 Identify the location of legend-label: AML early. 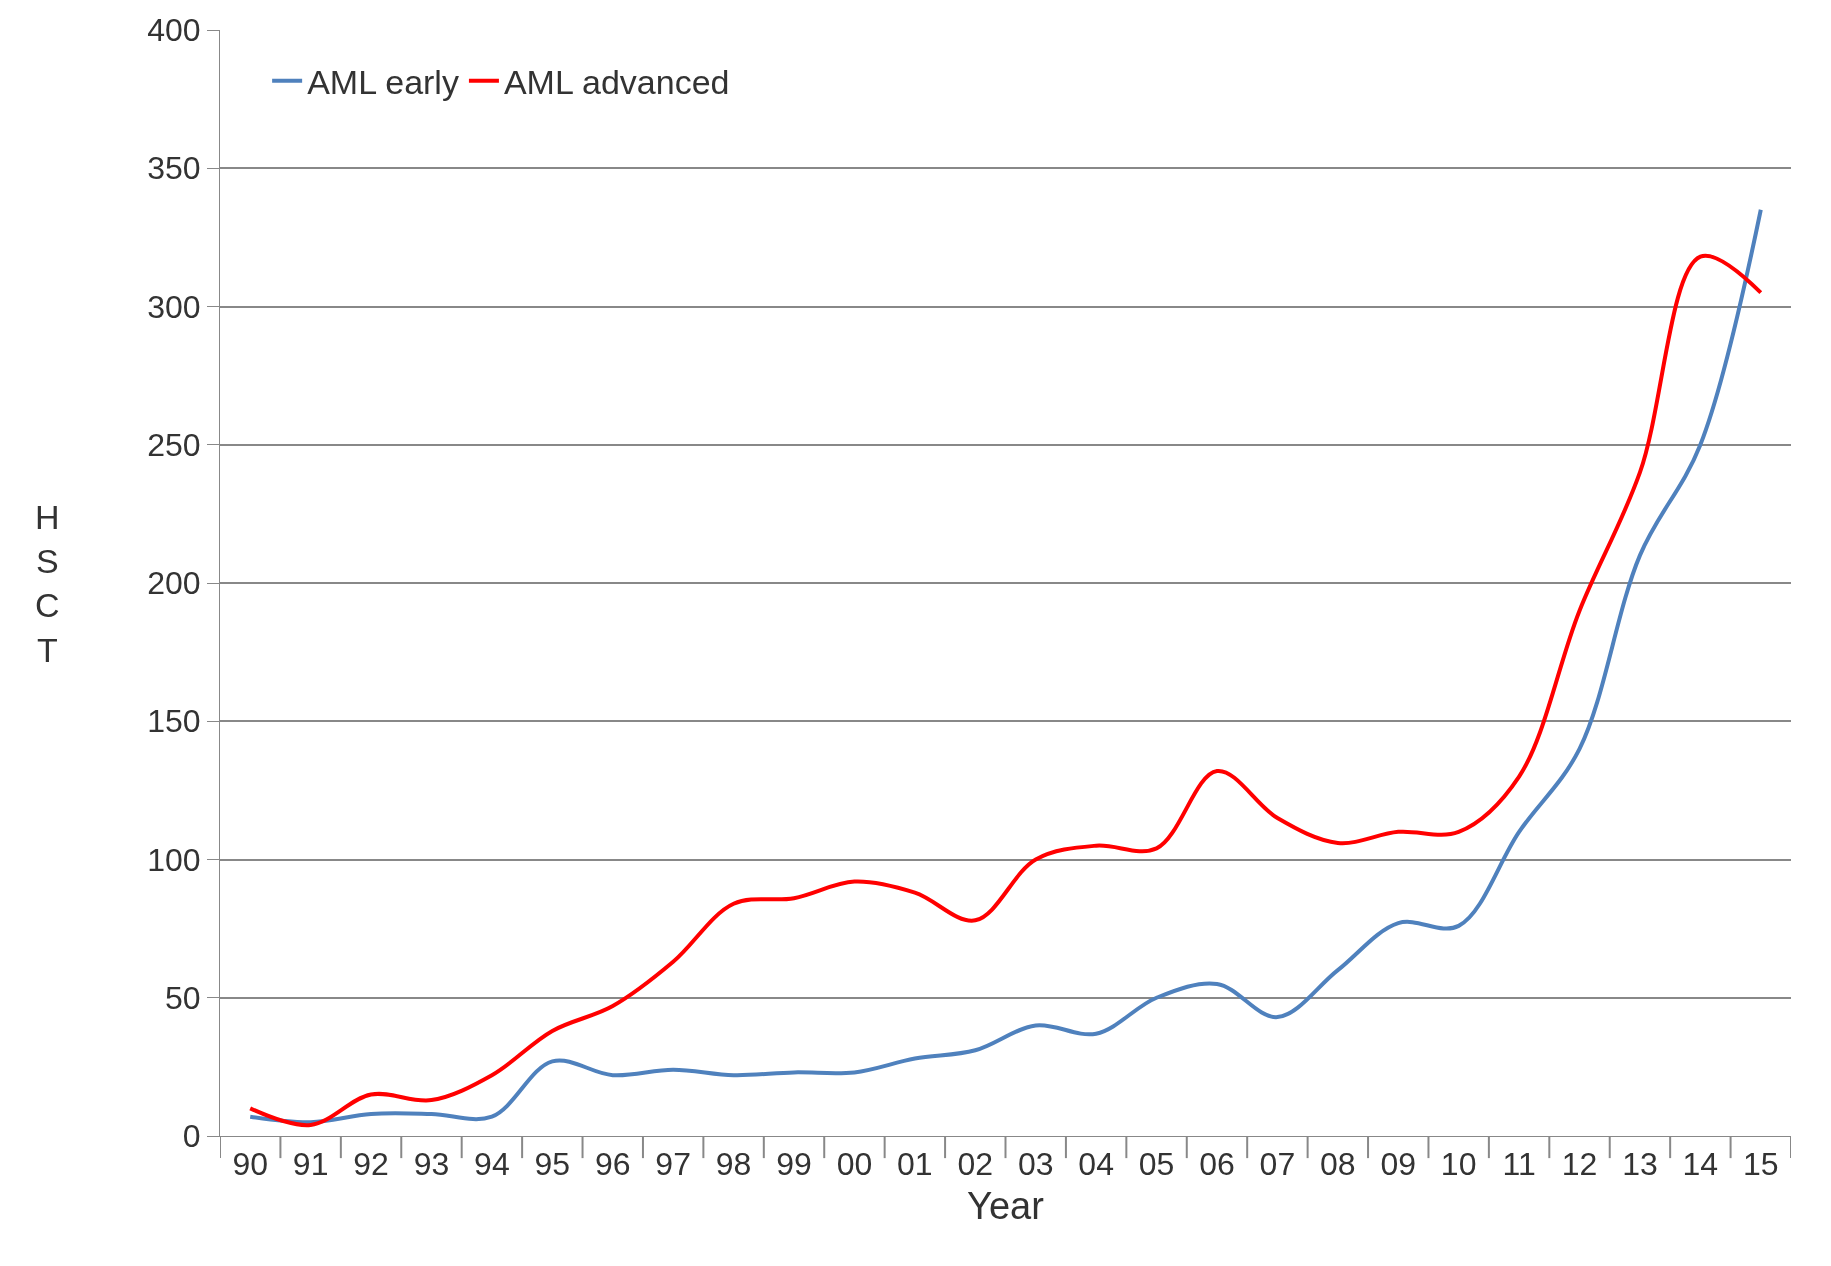
(383, 81).